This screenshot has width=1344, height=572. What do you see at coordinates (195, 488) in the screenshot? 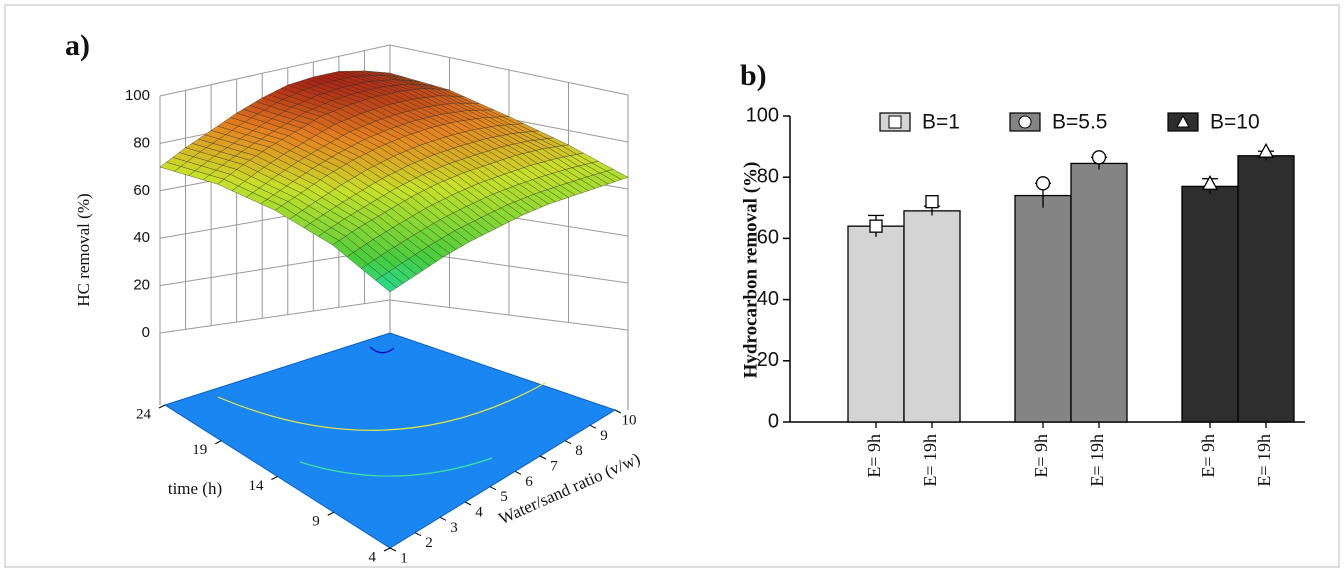
I see `y-axis-title: time (h)` at bounding box center [195, 488].